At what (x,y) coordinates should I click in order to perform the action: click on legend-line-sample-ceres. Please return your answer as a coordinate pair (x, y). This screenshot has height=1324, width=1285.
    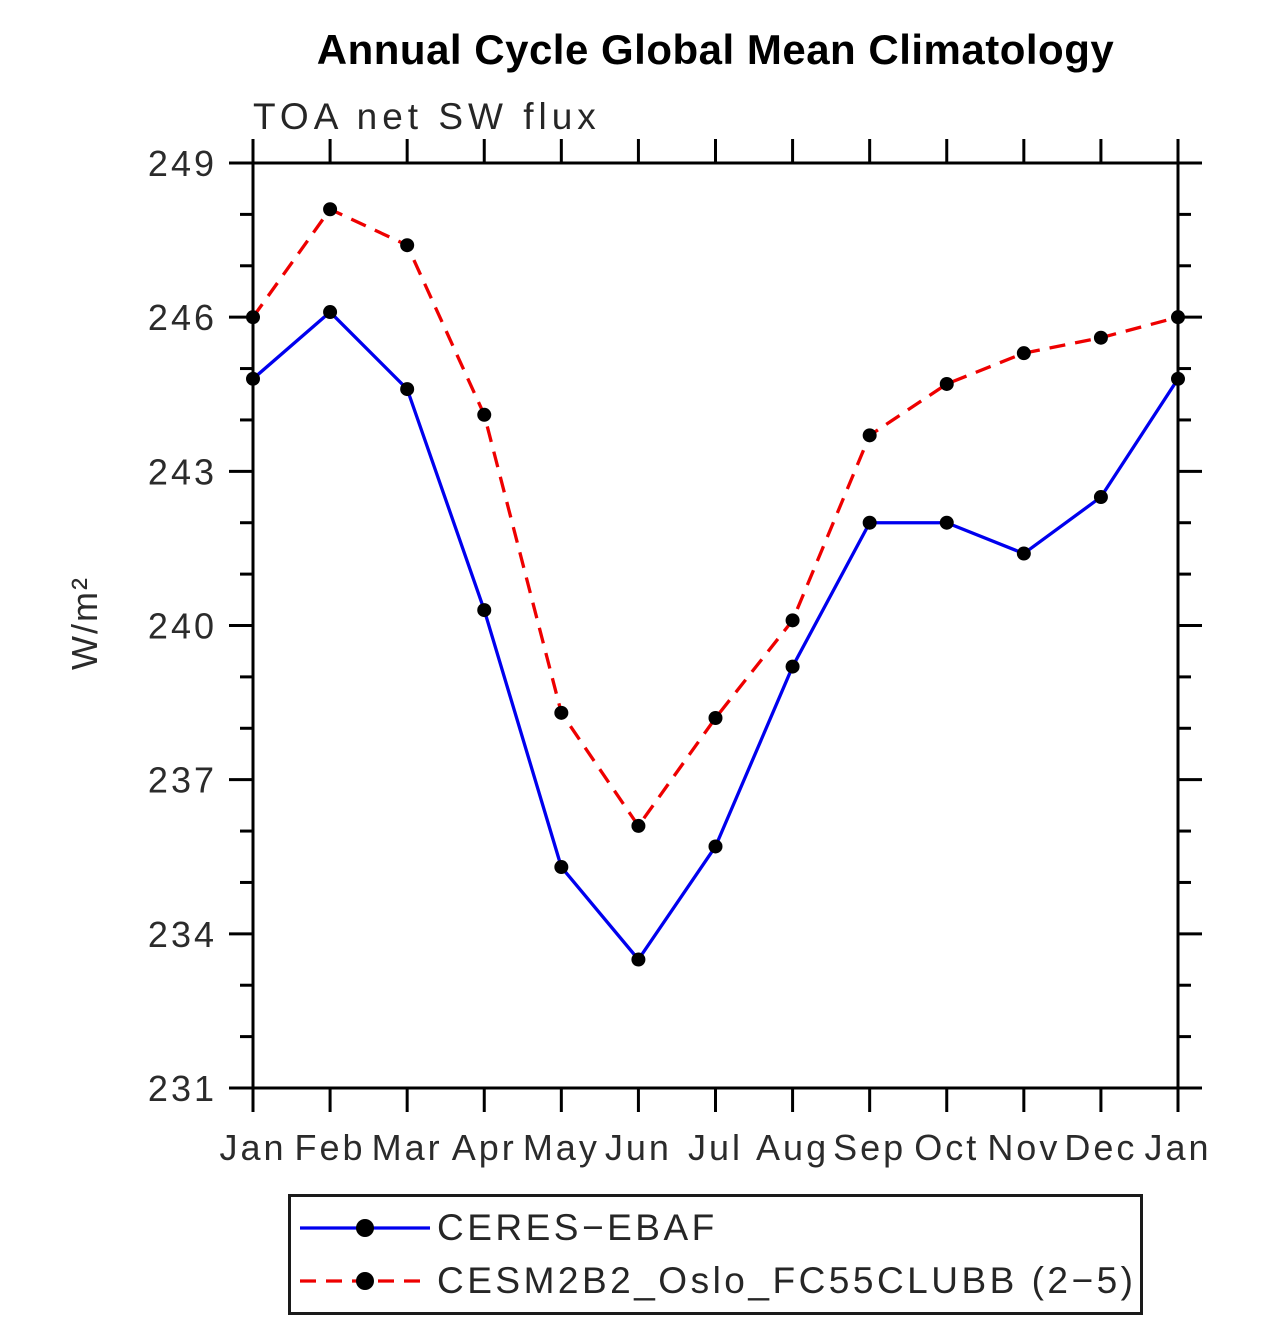
    Looking at the image, I should click on (365, 1227).